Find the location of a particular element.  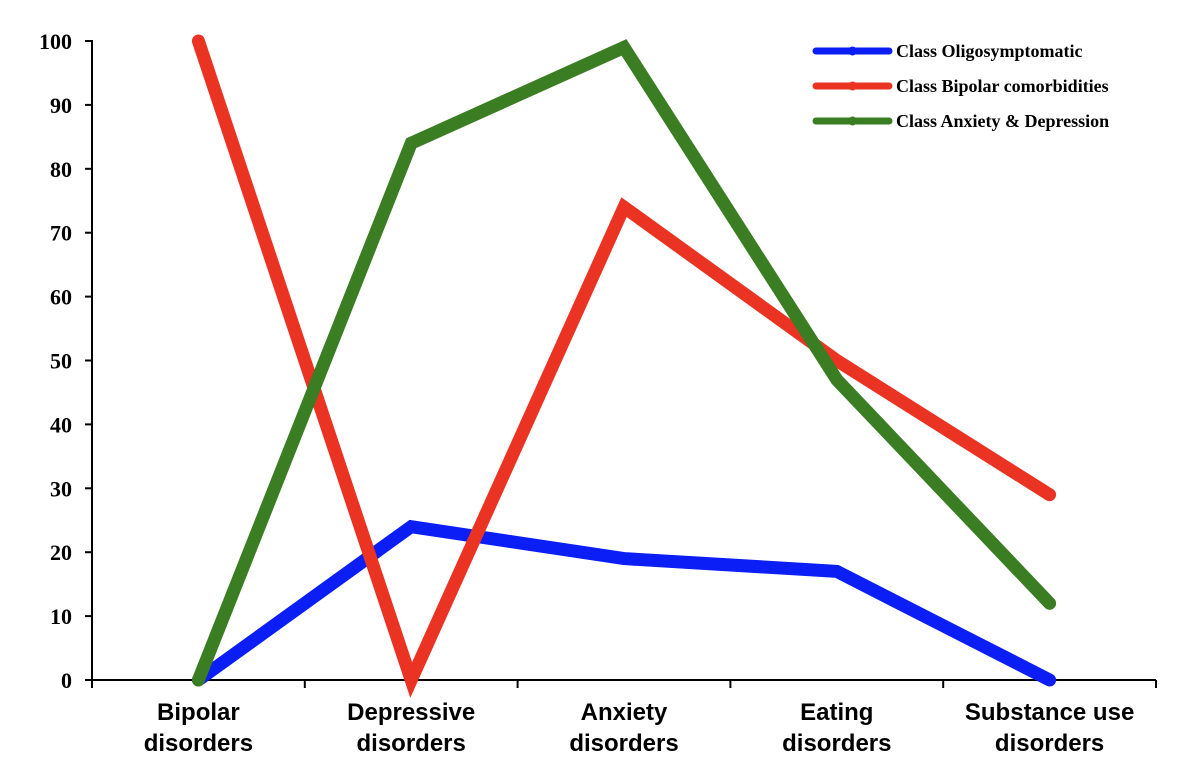

legend-item: Class Anxiety & Depression is located at coordinates (960, 121).